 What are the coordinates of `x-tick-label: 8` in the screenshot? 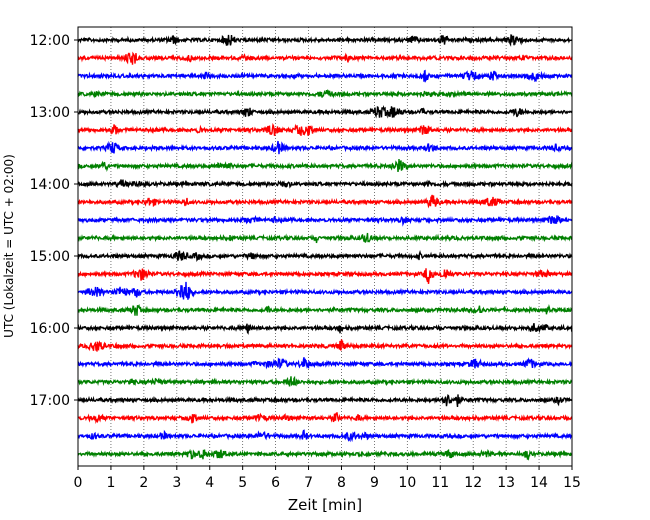 It's located at (341, 483).